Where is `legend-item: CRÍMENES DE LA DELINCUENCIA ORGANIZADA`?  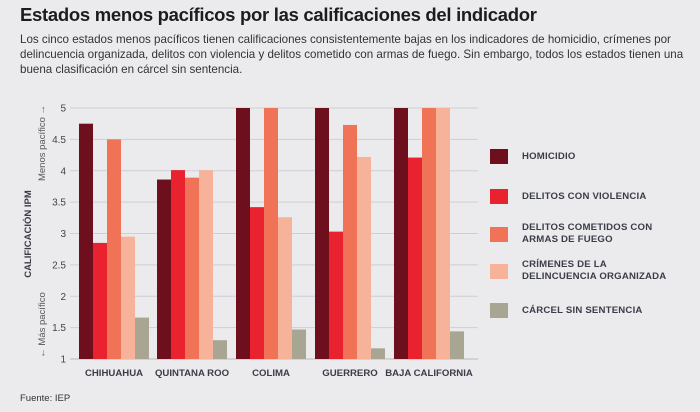 legend-item: CRÍMENES DE LA DELINCUENCIA ORGANIZADA is located at coordinates (578, 271).